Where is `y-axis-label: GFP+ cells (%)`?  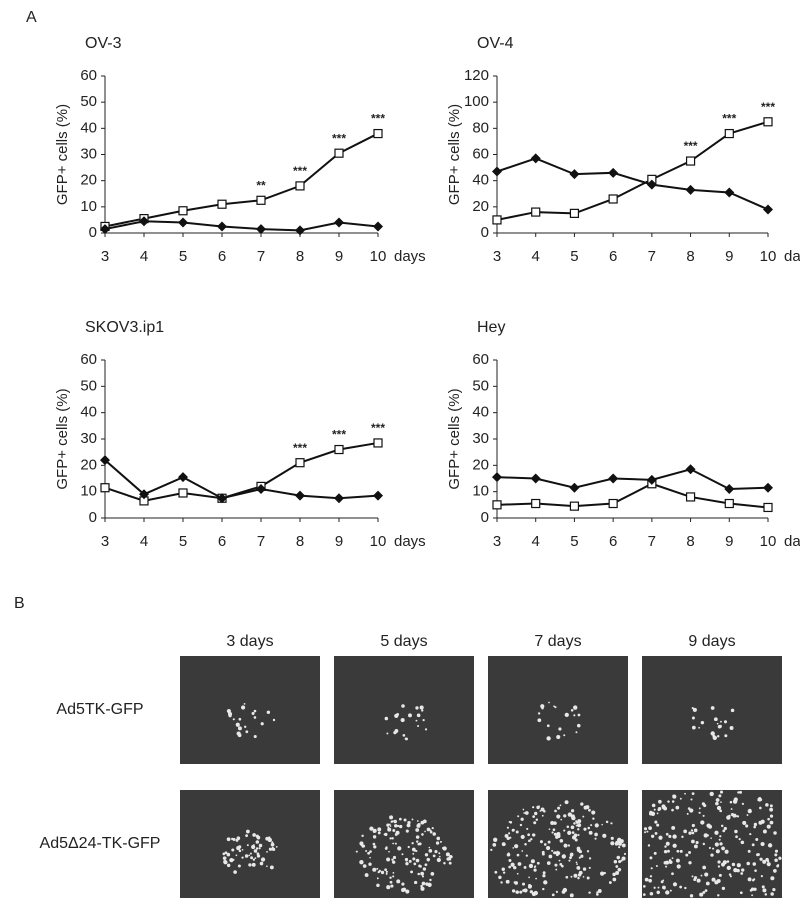 y-axis-label: GFP+ cells (%) is located at coordinates (454, 438).